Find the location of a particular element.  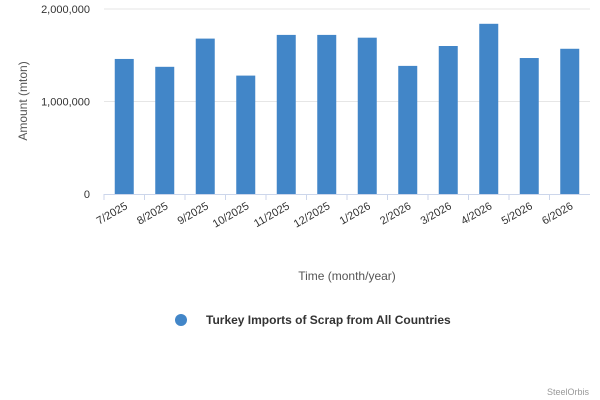

x-tick-label: 10/2025 is located at coordinates (231, 215).